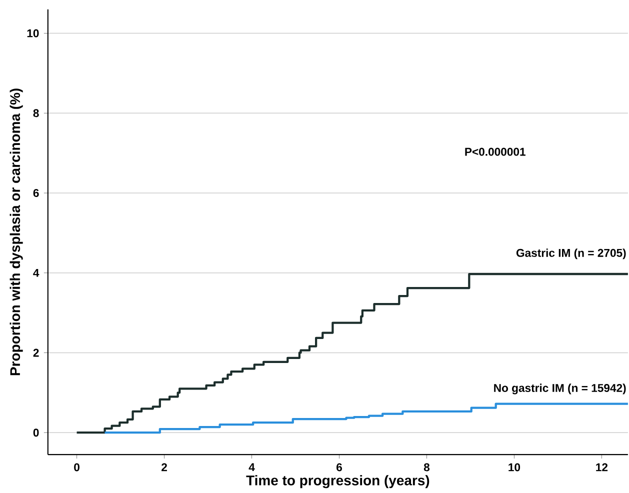  What do you see at coordinates (495, 152) in the screenshot?
I see `annotation: P<0.000001` at bounding box center [495, 152].